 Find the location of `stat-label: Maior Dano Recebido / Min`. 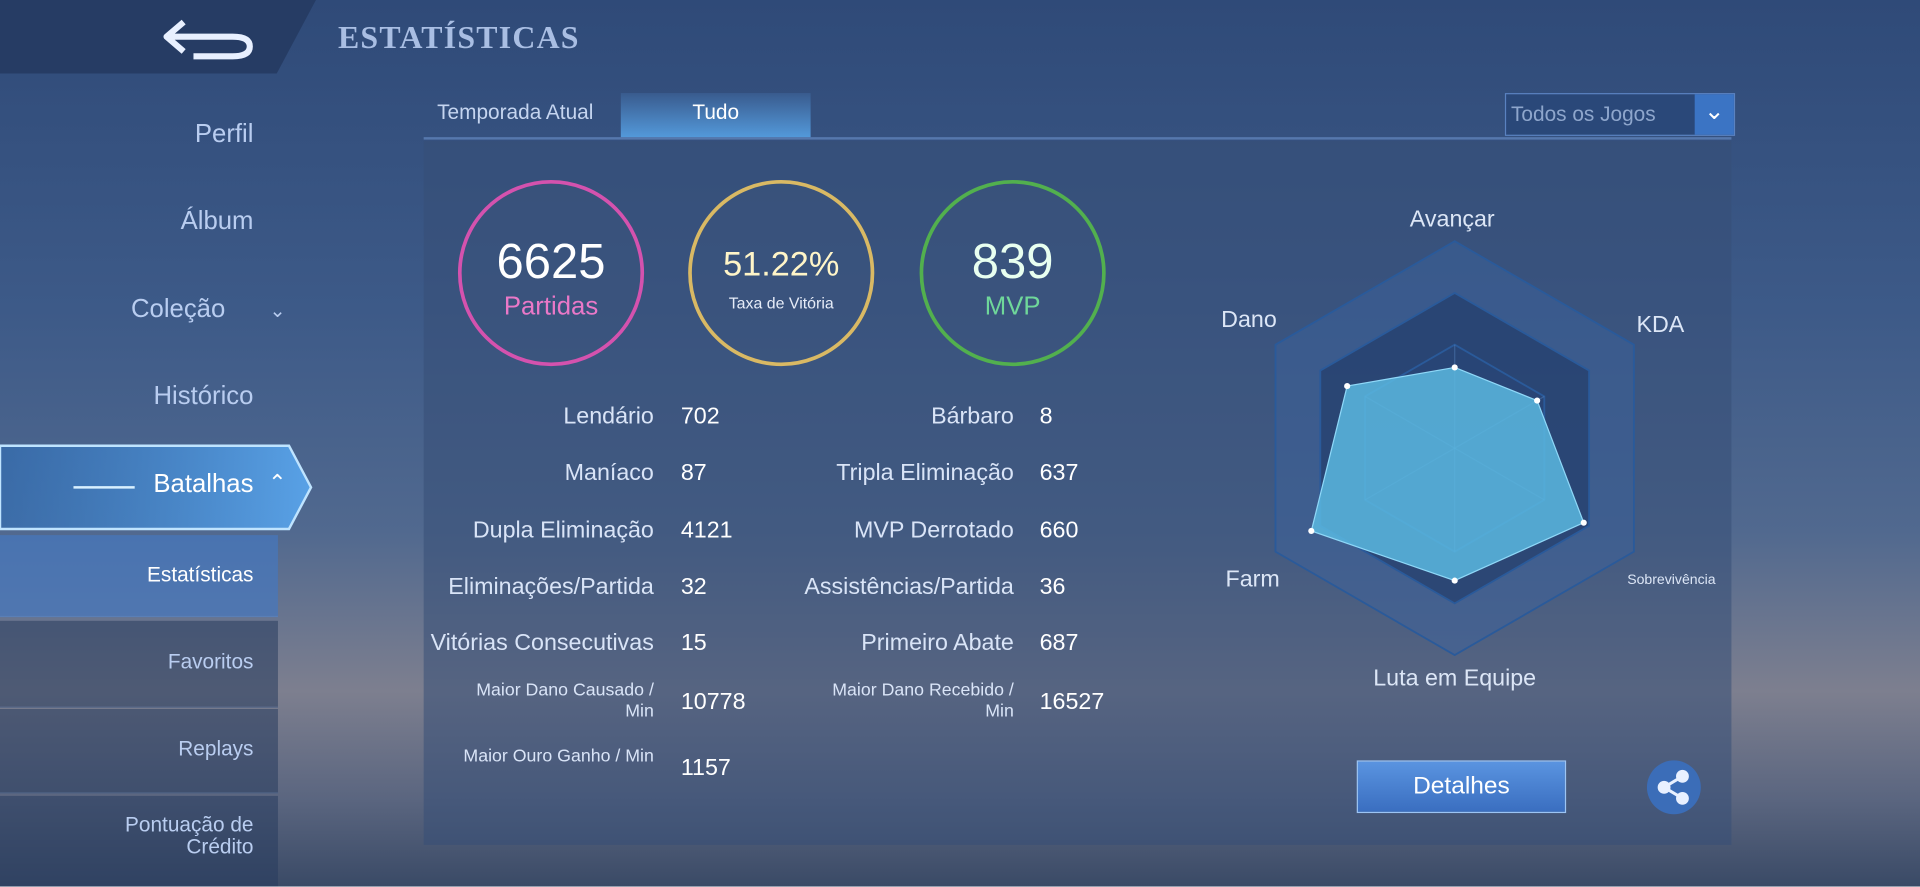

stat-label: Maior Dano Recebido / Min is located at coordinates (923, 701).